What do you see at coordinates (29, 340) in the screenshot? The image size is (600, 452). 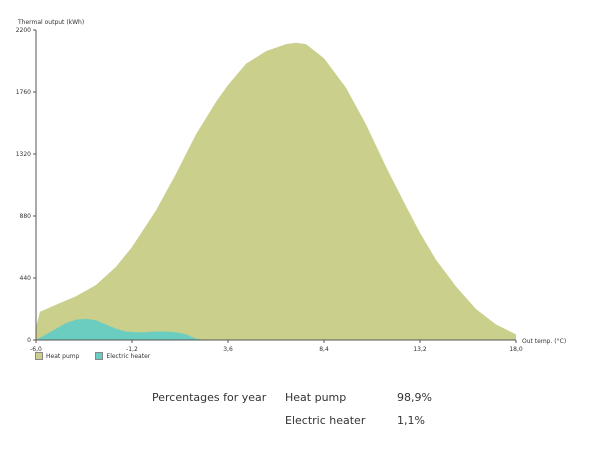 I see `y-tick-label: 0` at bounding box center [29, 340].